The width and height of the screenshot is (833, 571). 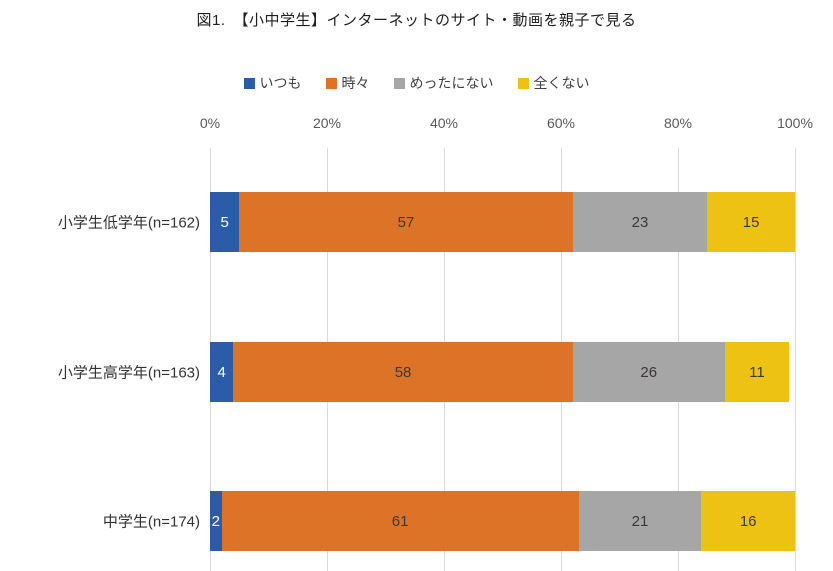 I want to click on bar-segment-めったにない: 21, so click(x=640, y=521).